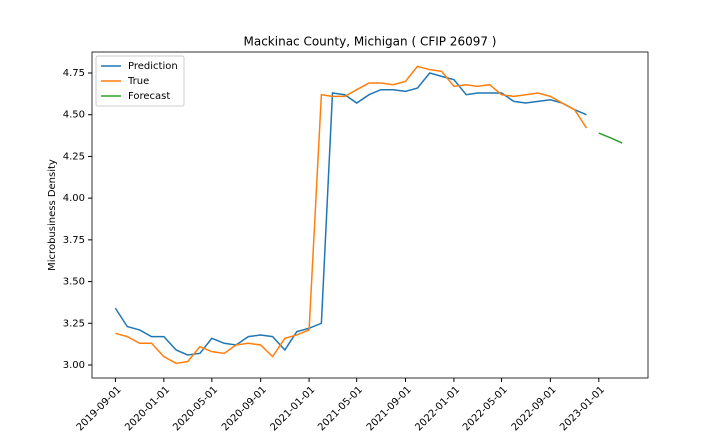 The height and width of the screenshot is (436, 720). Describe the element at coordinates (74, 198) in the screenshot. I see `y-tick-label: 4.00` at that location.